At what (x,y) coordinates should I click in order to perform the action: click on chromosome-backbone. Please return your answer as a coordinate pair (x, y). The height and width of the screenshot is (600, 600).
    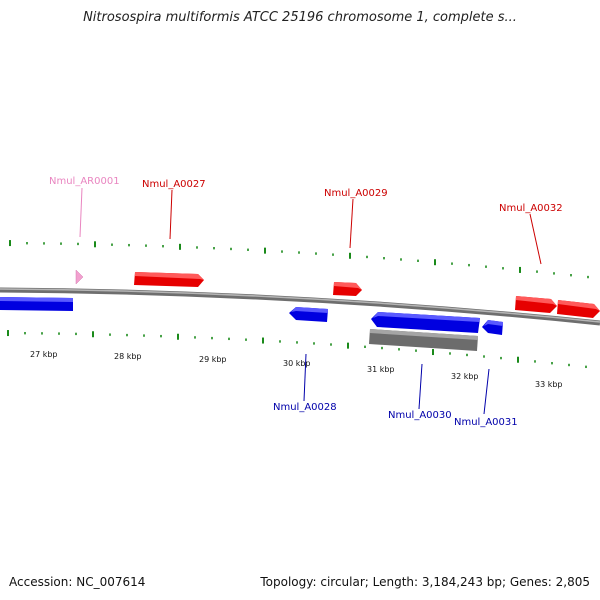
    Looking at the image, I should click on (300, 306).